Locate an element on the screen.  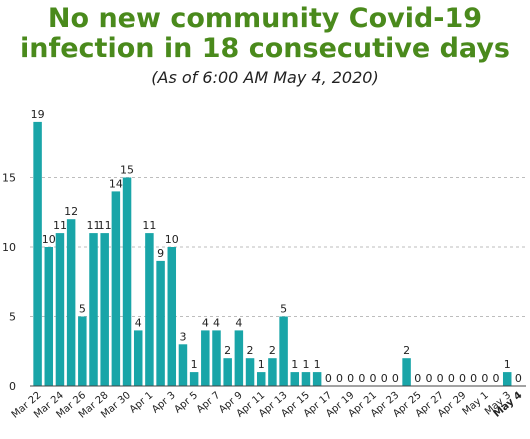
x-tick-label: Apr 1 is located at coordinates (142, 403).